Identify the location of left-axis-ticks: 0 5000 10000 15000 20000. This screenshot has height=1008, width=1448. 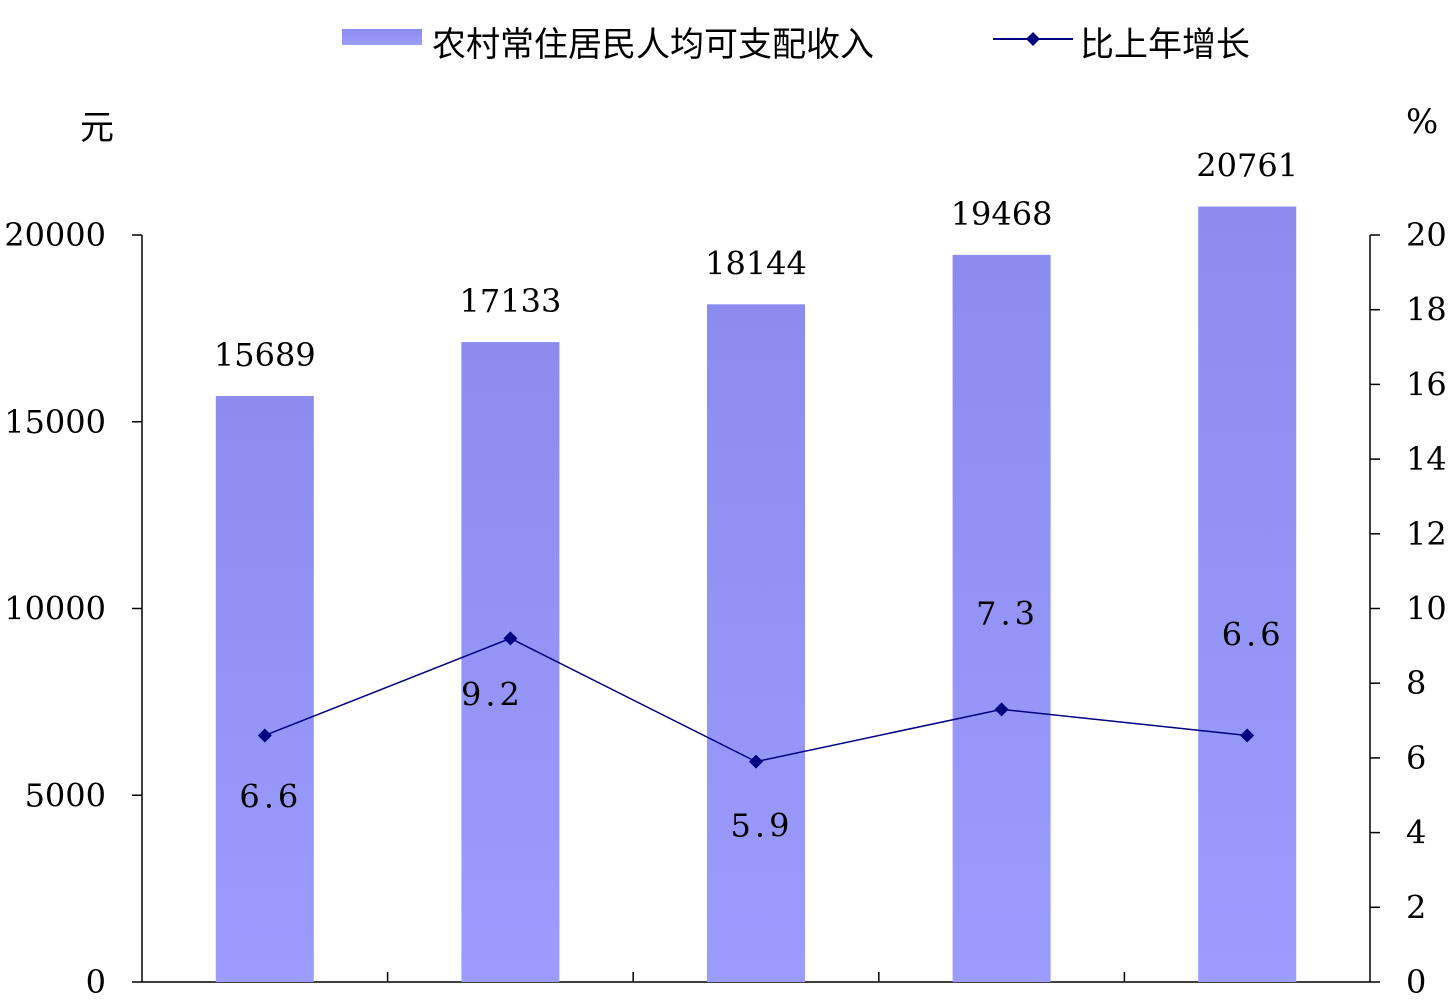
(73, 608).